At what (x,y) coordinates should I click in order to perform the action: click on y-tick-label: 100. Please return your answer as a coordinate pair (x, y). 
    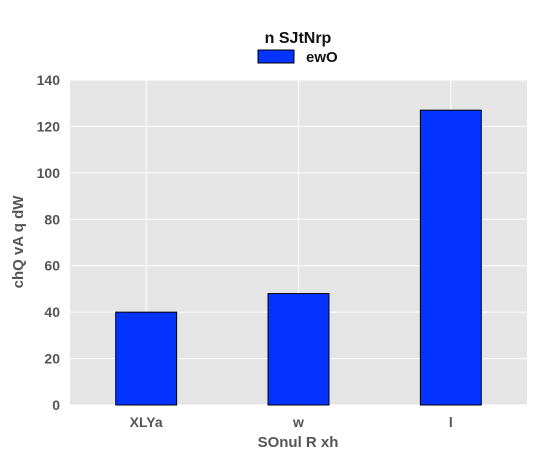
    Looking at the image, I should click on (49, 173).